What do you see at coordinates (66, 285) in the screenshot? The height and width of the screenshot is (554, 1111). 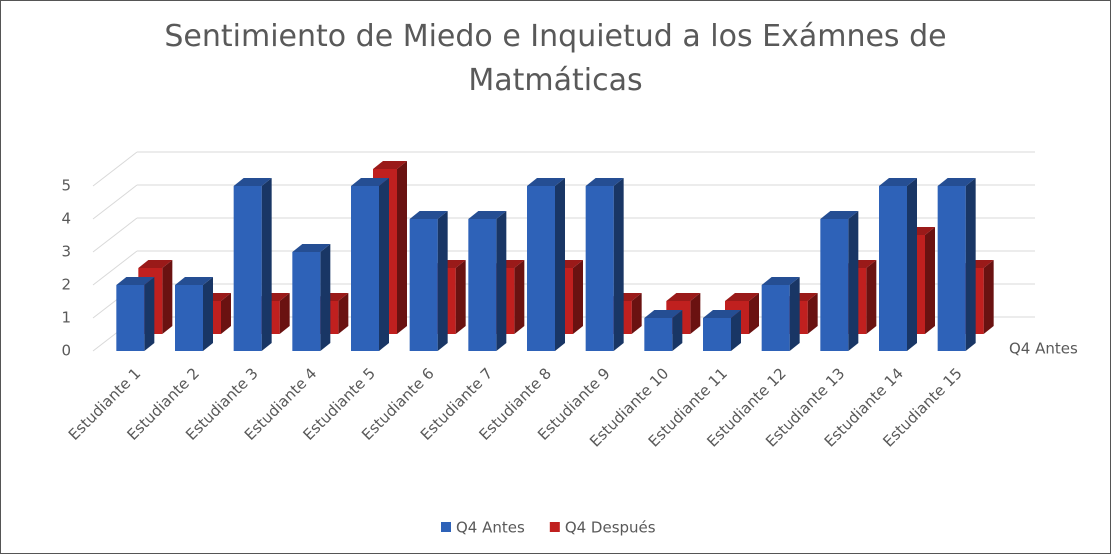 I see `y-tick-label: 2` at bounding box center [66, 285].